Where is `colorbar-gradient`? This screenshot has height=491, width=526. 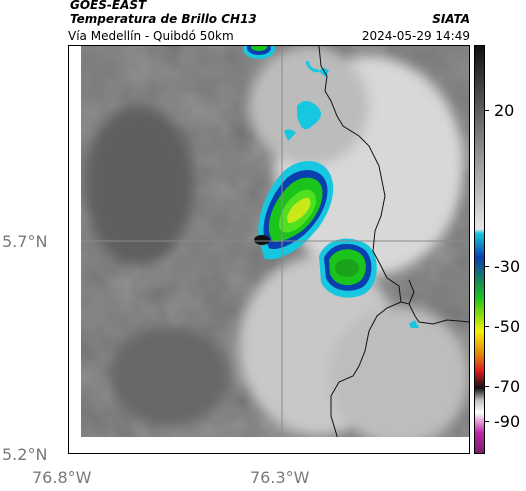 colorbar-gradient is located at coordinates (479, 249).